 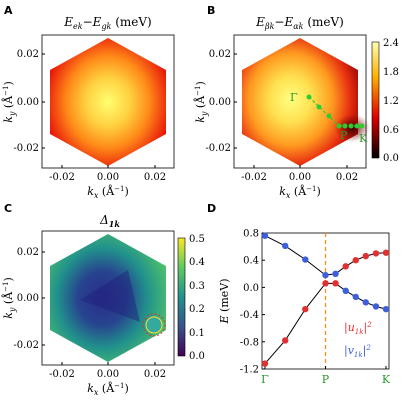 I want to click on ylabel-b: ky (Å−1), so click(x=201, y=102).